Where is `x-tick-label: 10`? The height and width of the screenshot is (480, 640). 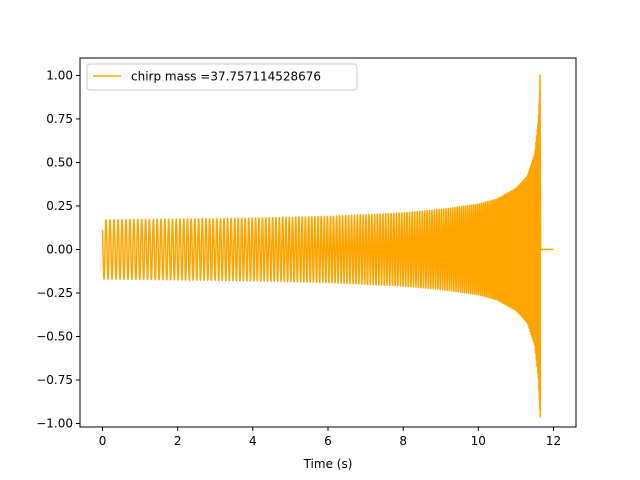
x-tick-label: 10 is located at coordinates (478, 441).